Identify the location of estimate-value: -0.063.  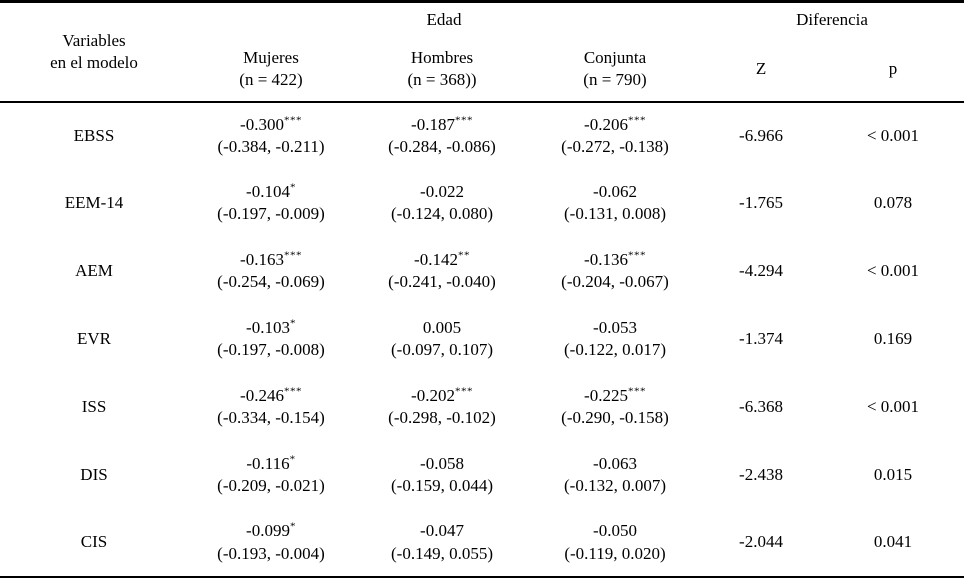
(615, 463).